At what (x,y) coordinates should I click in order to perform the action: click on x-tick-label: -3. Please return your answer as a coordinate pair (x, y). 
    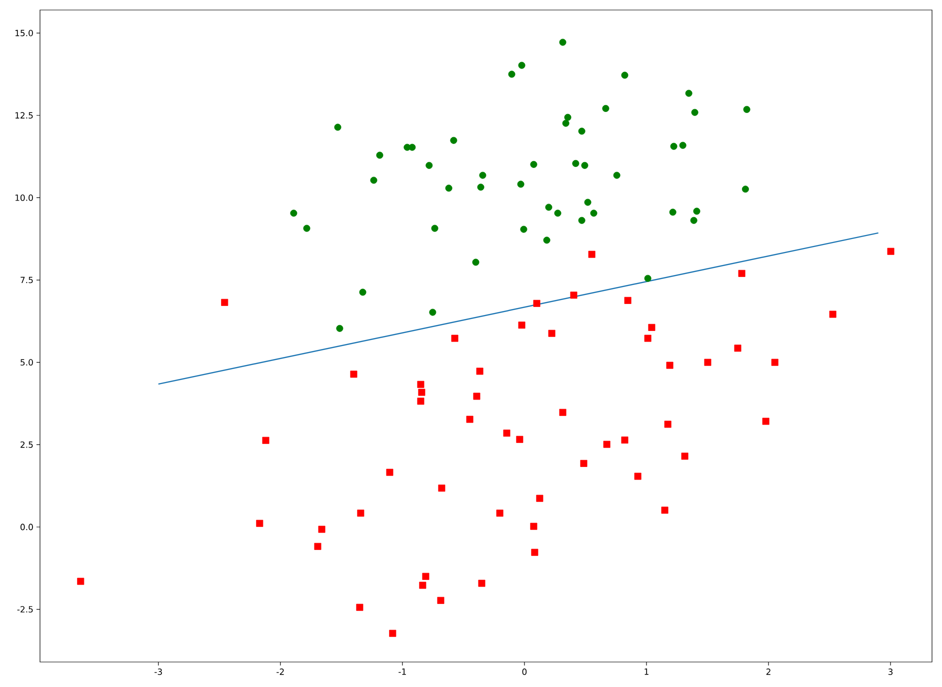
    Looking at the image, I should click on (158, 671).